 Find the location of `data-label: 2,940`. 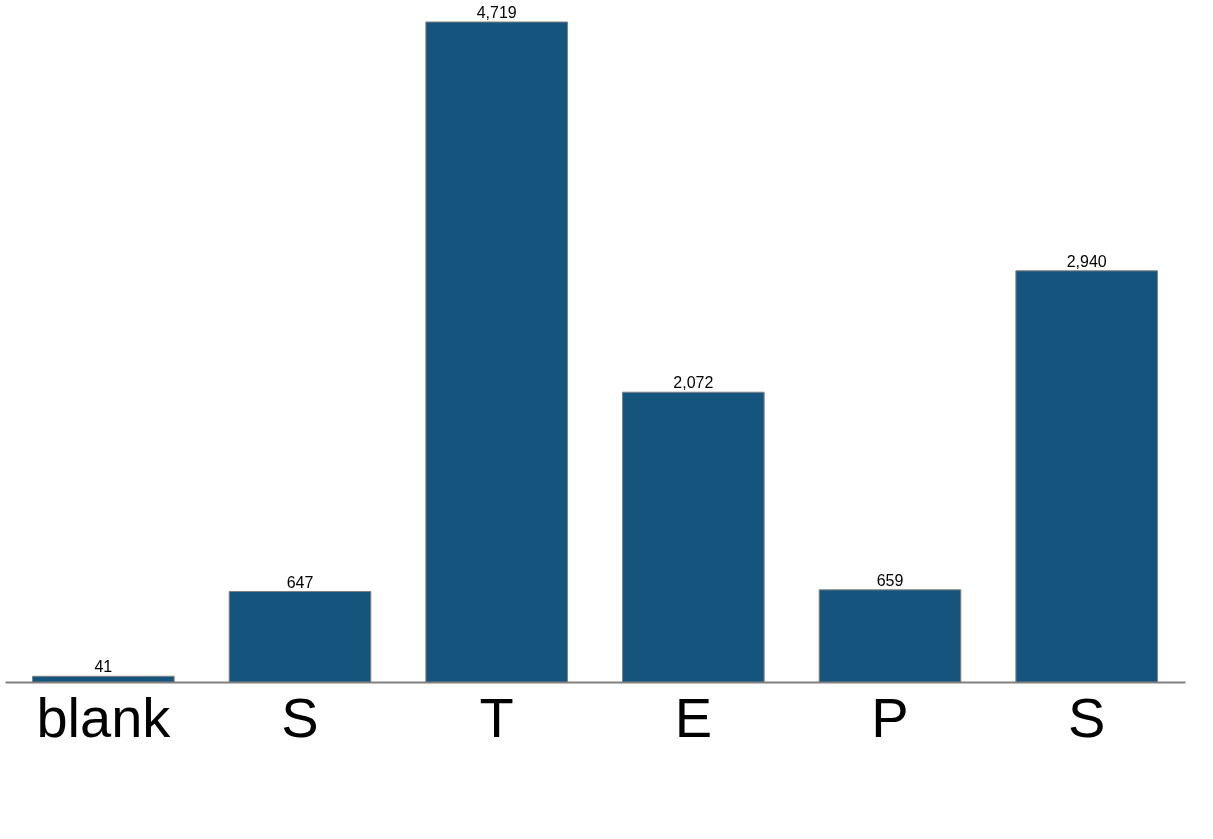

data-label: 2,940 is located at coordinates (1086, 261).